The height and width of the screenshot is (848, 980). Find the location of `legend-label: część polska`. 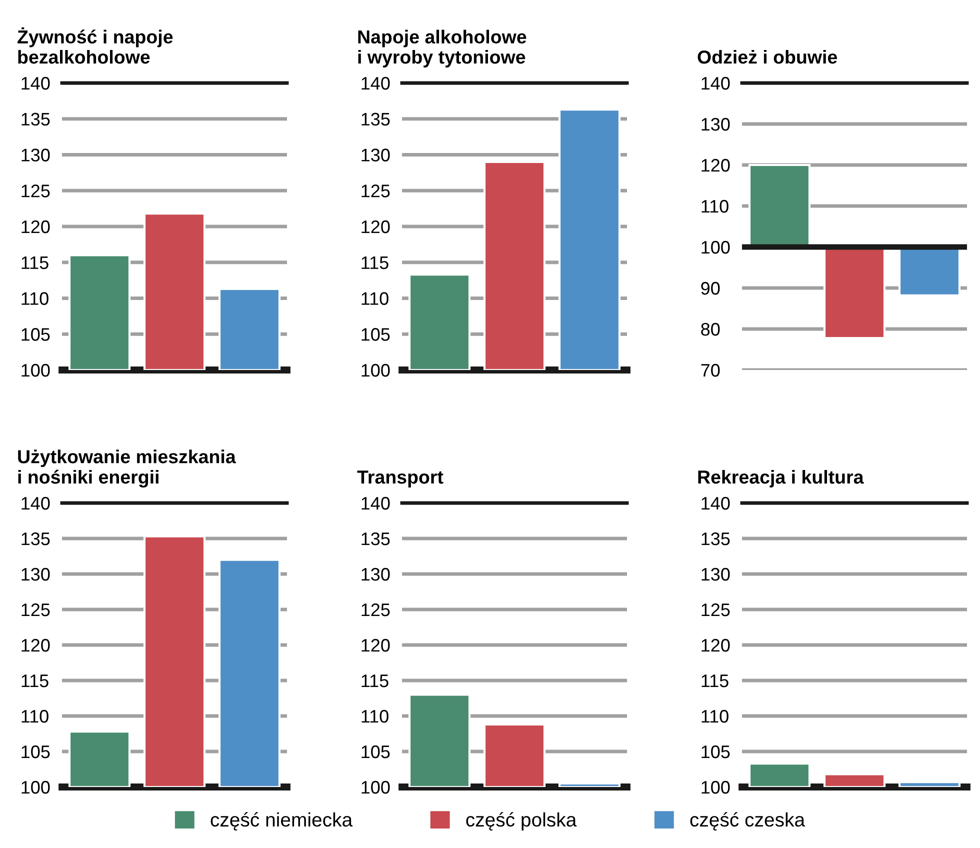

legend-label: część polska is located at coordinates (521, 821).